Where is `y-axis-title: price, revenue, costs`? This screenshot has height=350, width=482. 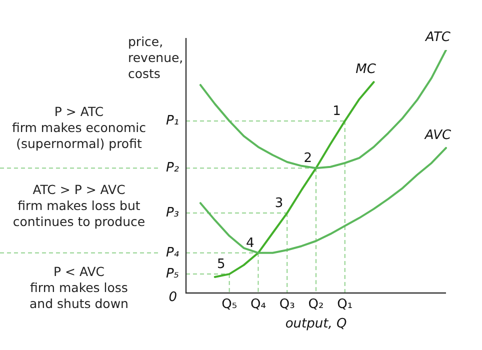
y-axis-title: price, revenue, costs is located at coordinates (156, 58).